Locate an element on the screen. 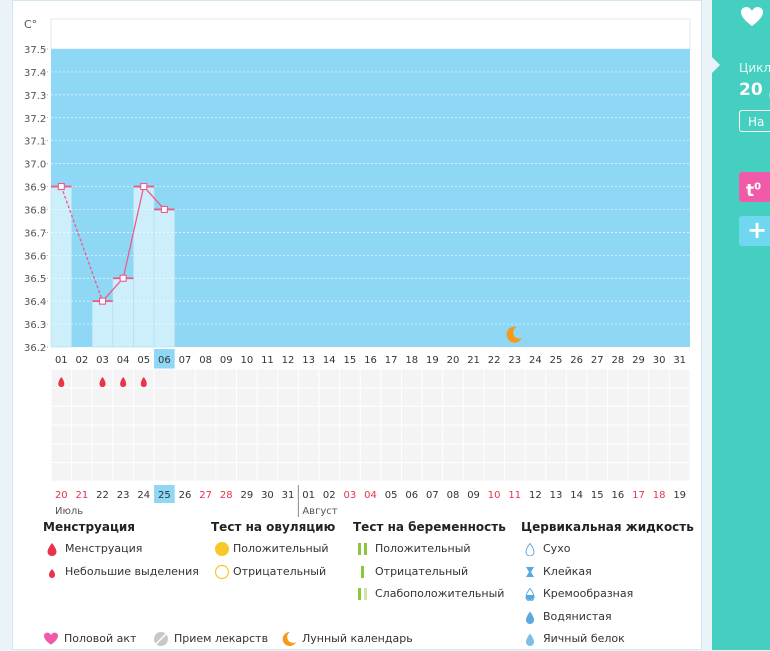  faint-bar-icon is located at coordinates (363, 595).